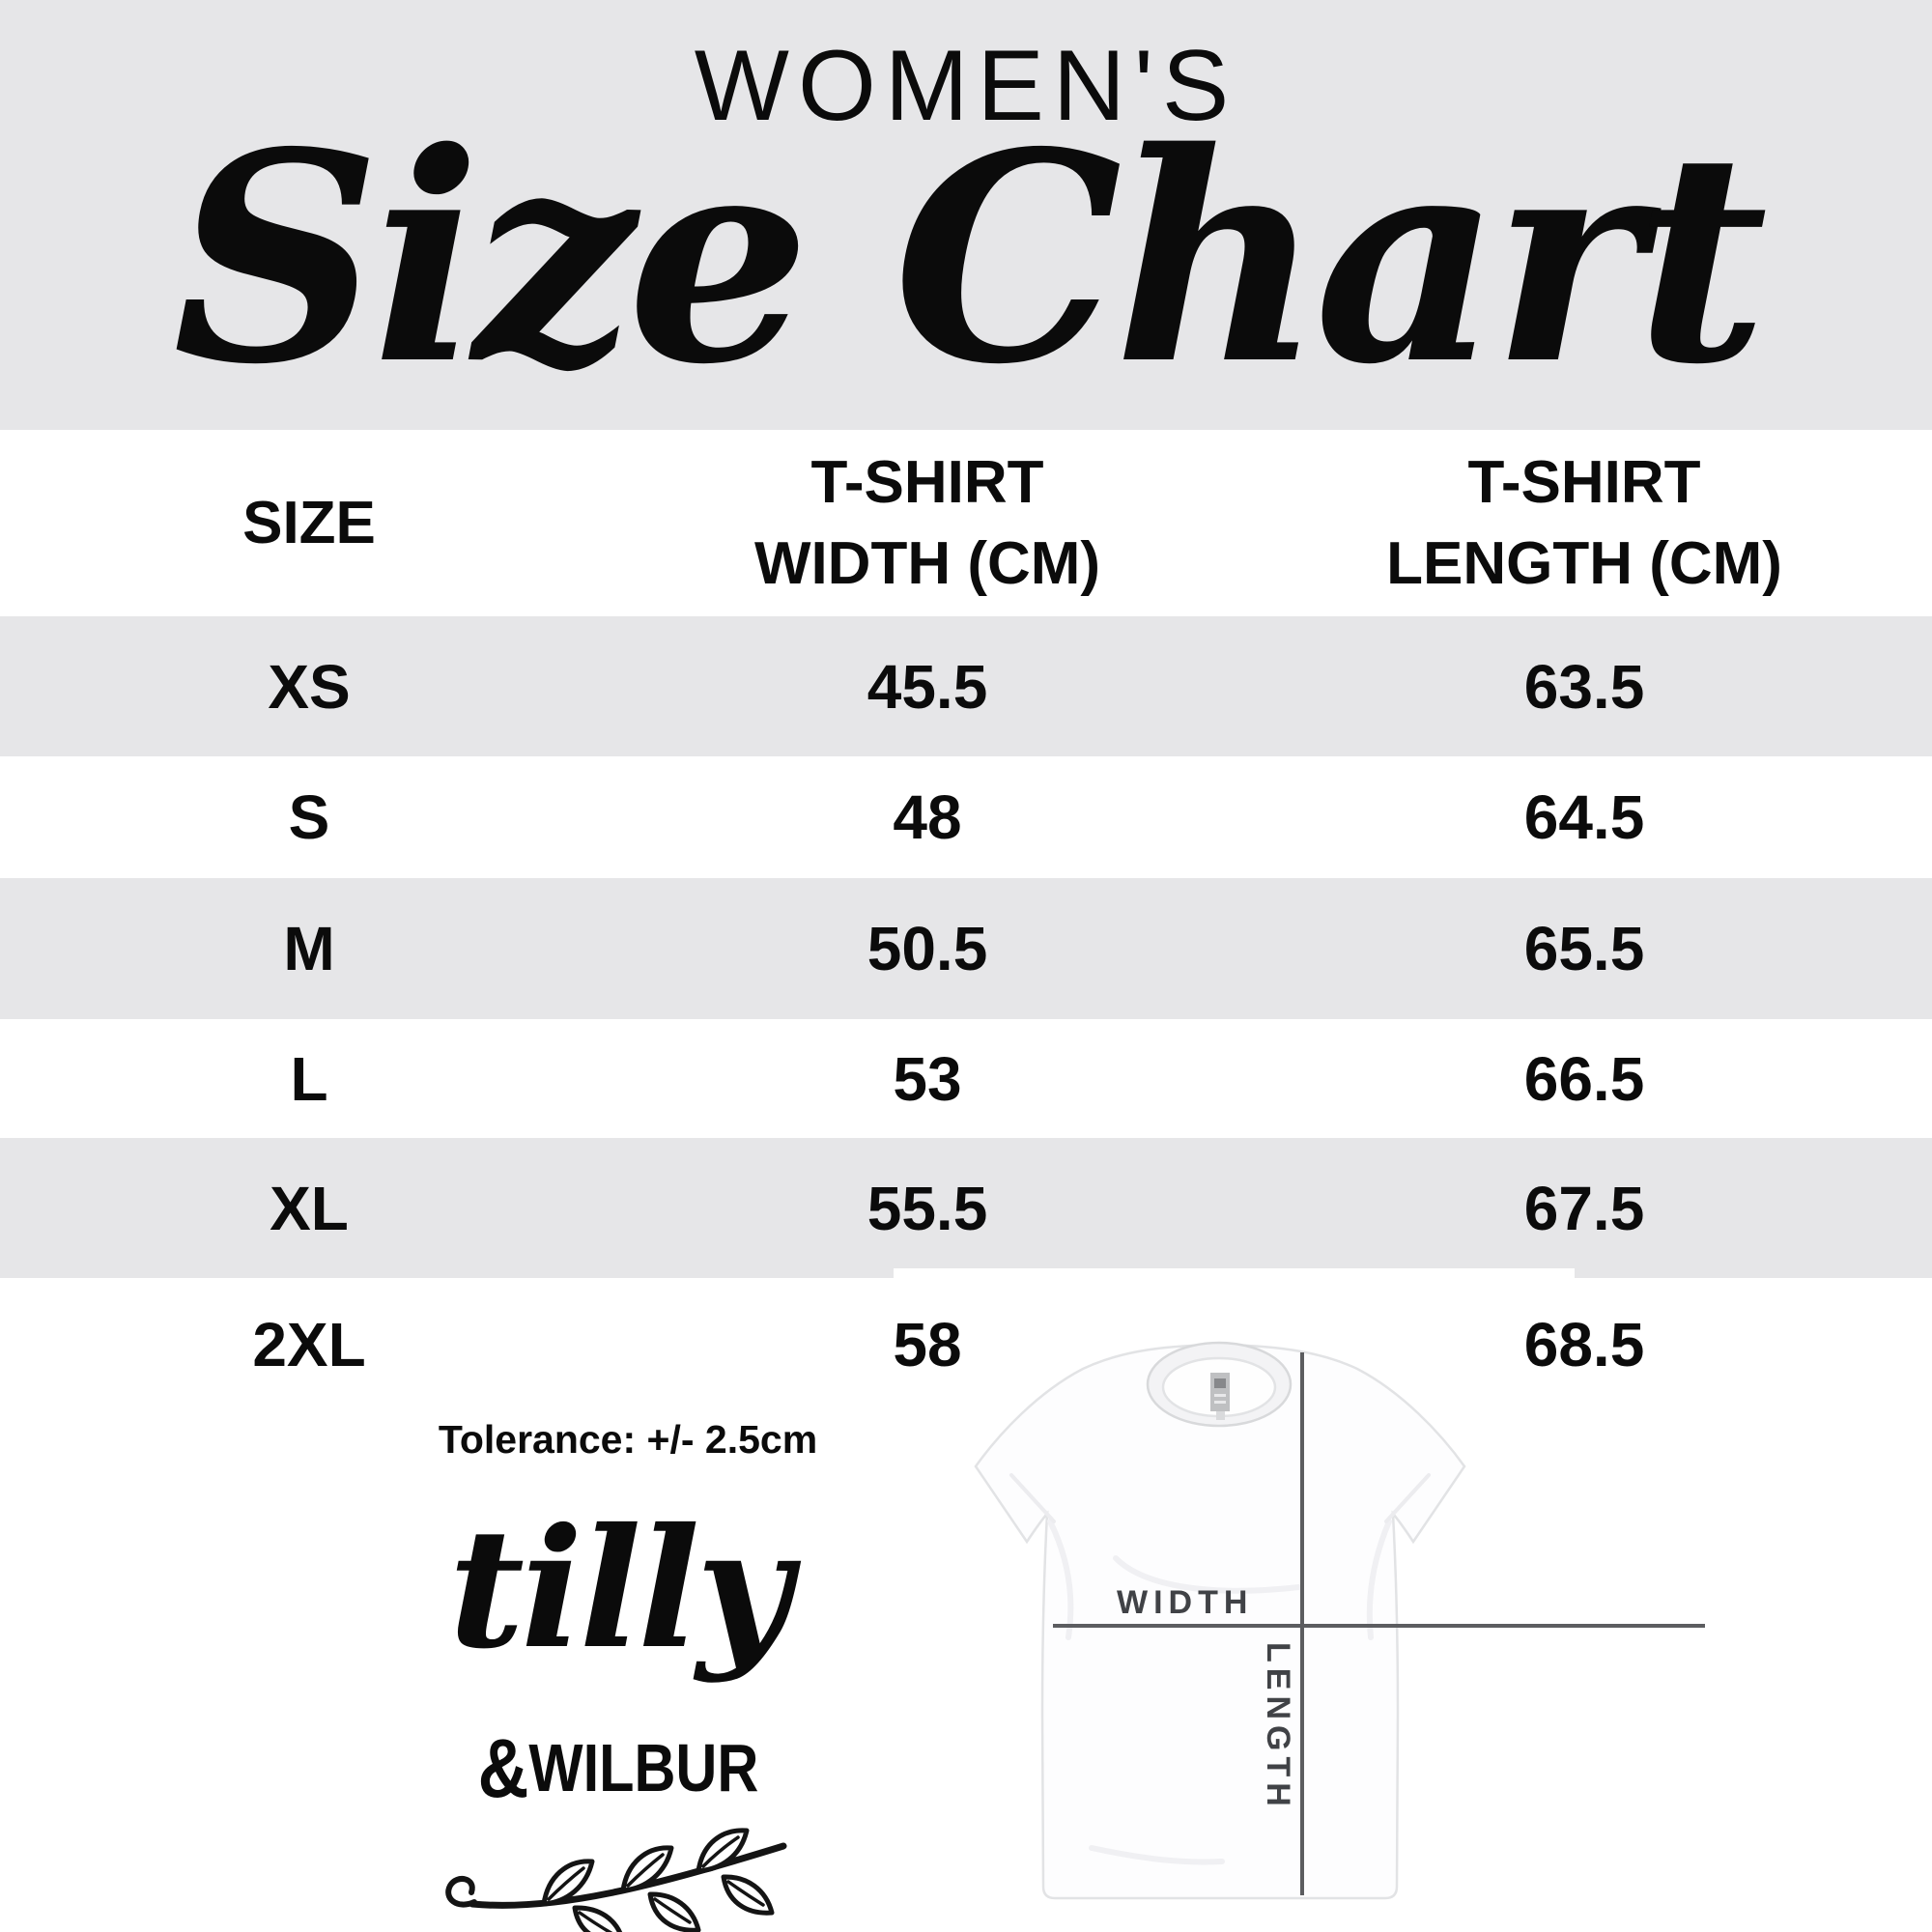 The height and width of the screenshot is (1932, 1932). I want to click on ampersand-glyph: &, so click(503, 1768).